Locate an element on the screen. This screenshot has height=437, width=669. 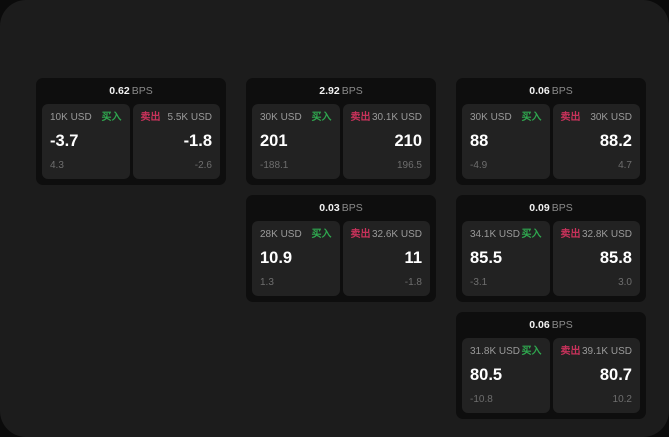
buy-quantity: 34.1K USD is located at coordinates (495, 234).